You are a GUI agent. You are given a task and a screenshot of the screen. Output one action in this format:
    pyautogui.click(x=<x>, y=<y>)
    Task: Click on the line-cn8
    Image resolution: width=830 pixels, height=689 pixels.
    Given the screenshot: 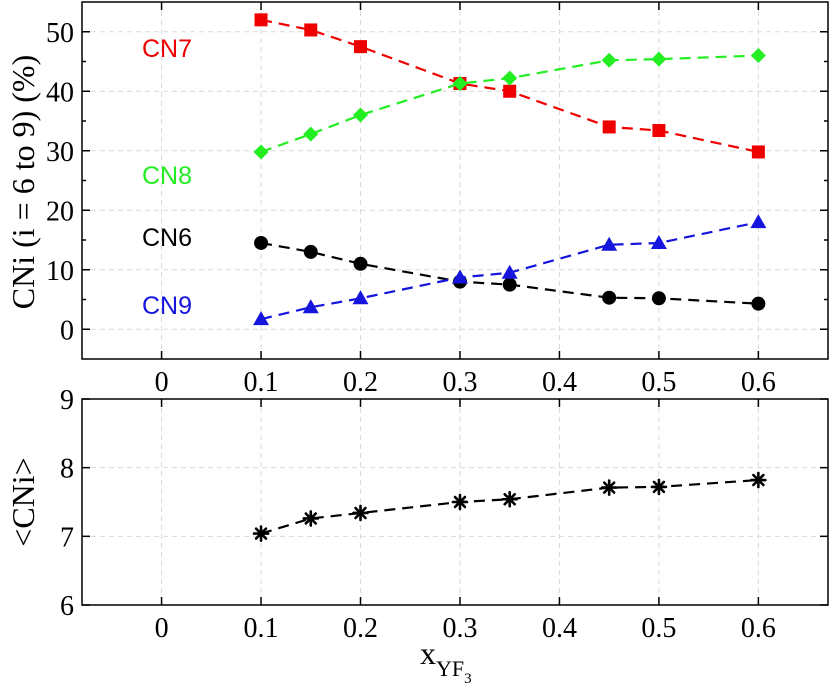 What is the action you would take?
    pyautogui.click(x=509, y=103)
    